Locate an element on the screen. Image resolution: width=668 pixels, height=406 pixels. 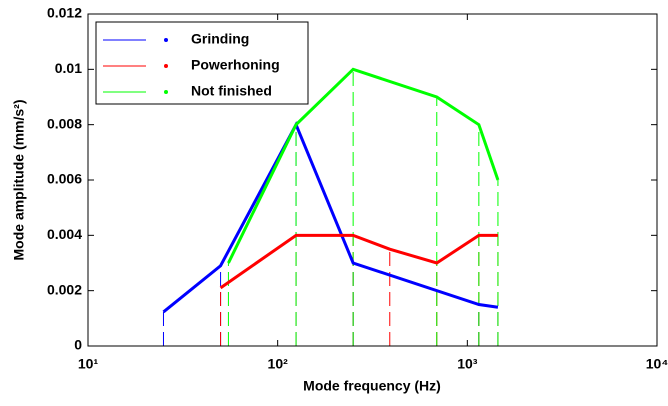
legend-label: Powerhoning is located at coordinates (235, 65).